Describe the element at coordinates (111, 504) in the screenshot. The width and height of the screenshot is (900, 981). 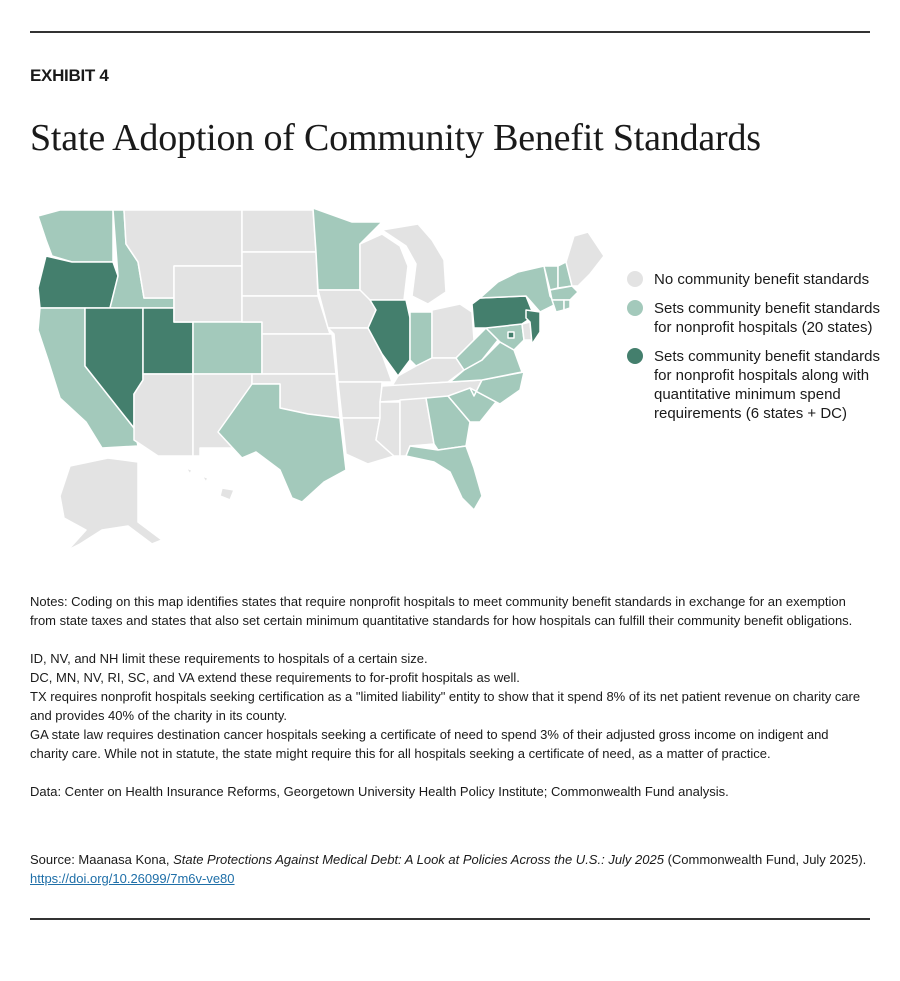
I see `state-AK` at that location.